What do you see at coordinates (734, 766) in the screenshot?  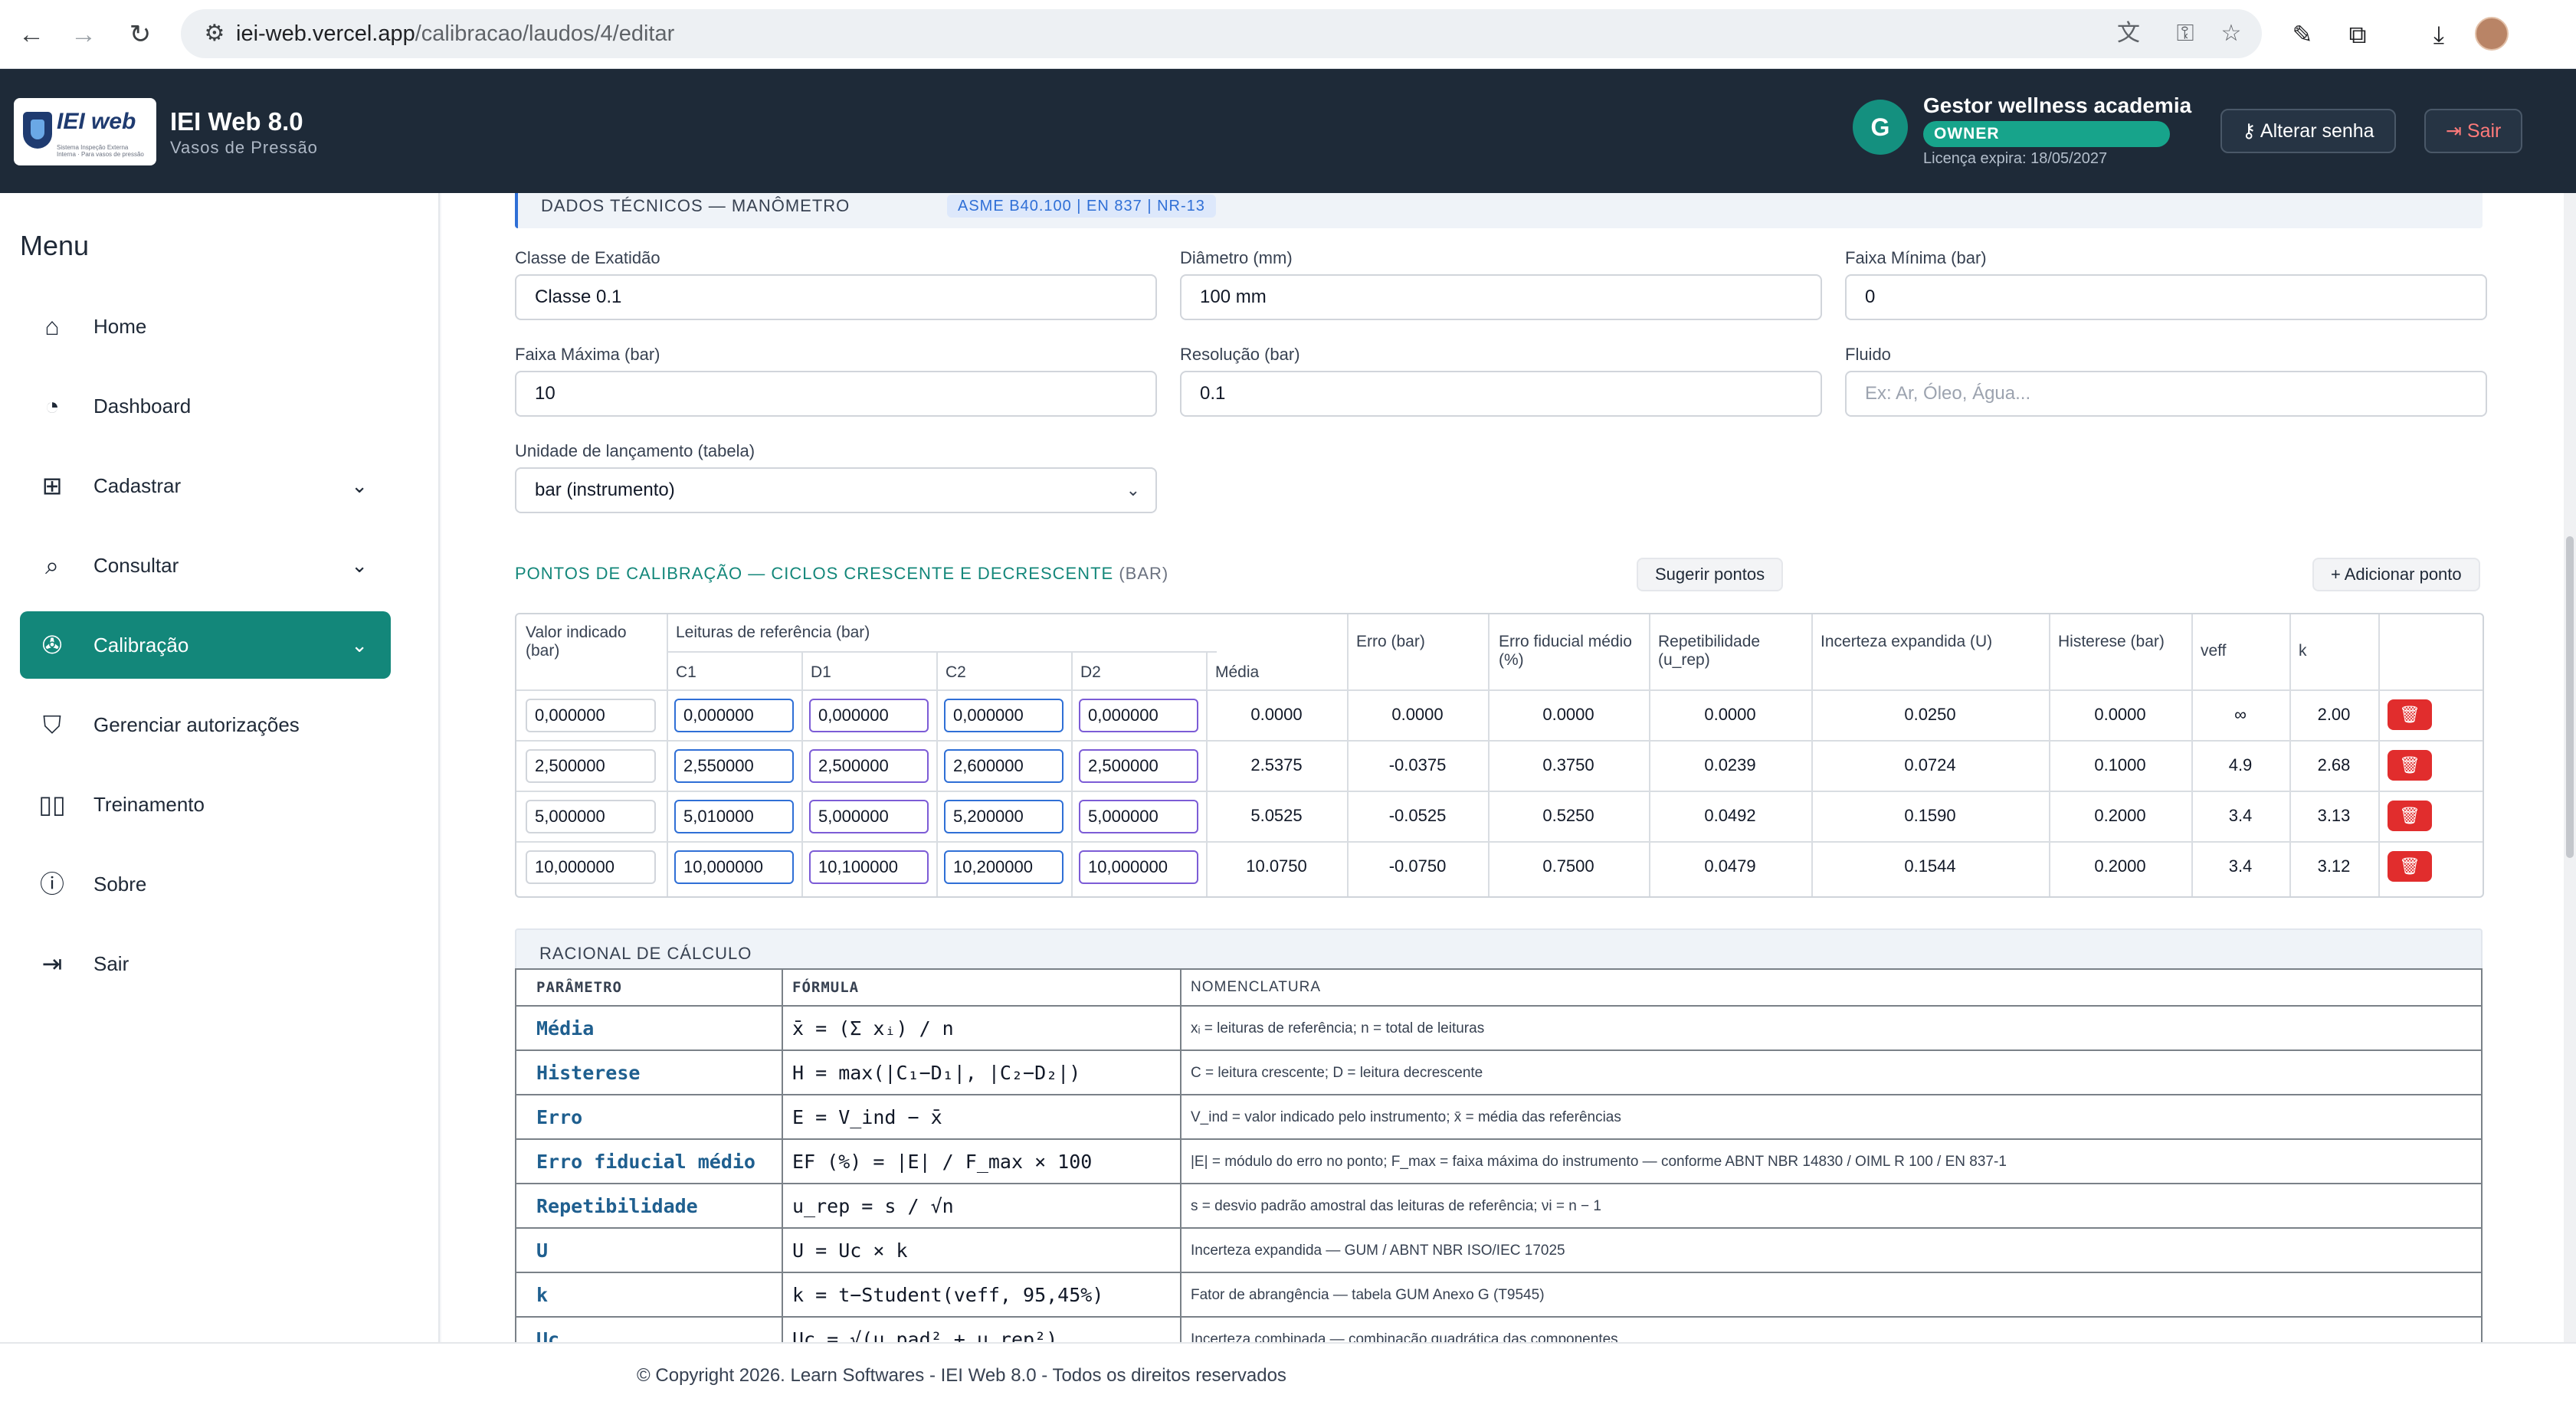 I see `c1-input: 2,550000` at bounding box center [734, 766].